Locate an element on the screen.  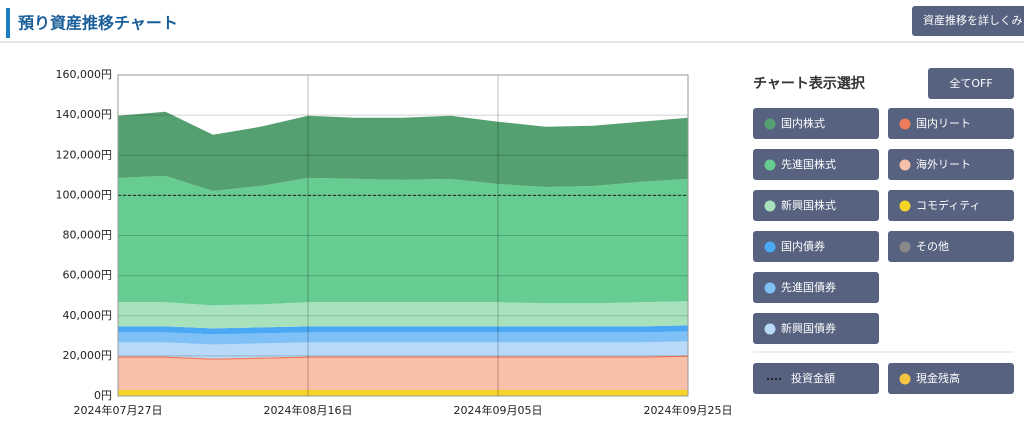
all-off-label: 全てOFF is located at coordinates (970, 83).